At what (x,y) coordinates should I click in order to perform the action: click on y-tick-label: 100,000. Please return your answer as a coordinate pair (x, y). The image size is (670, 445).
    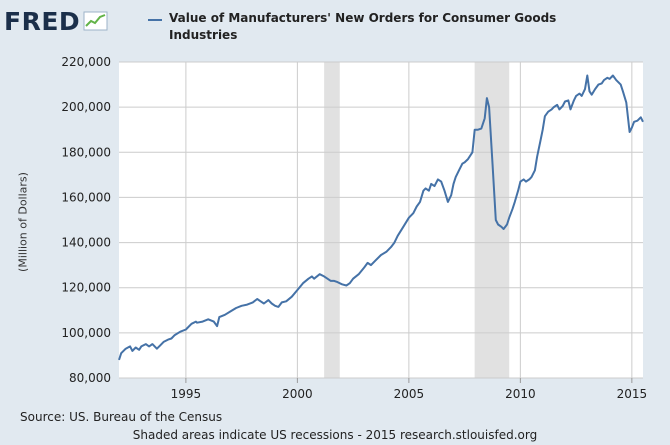
    Looking at the image, I should click on (86, 333).